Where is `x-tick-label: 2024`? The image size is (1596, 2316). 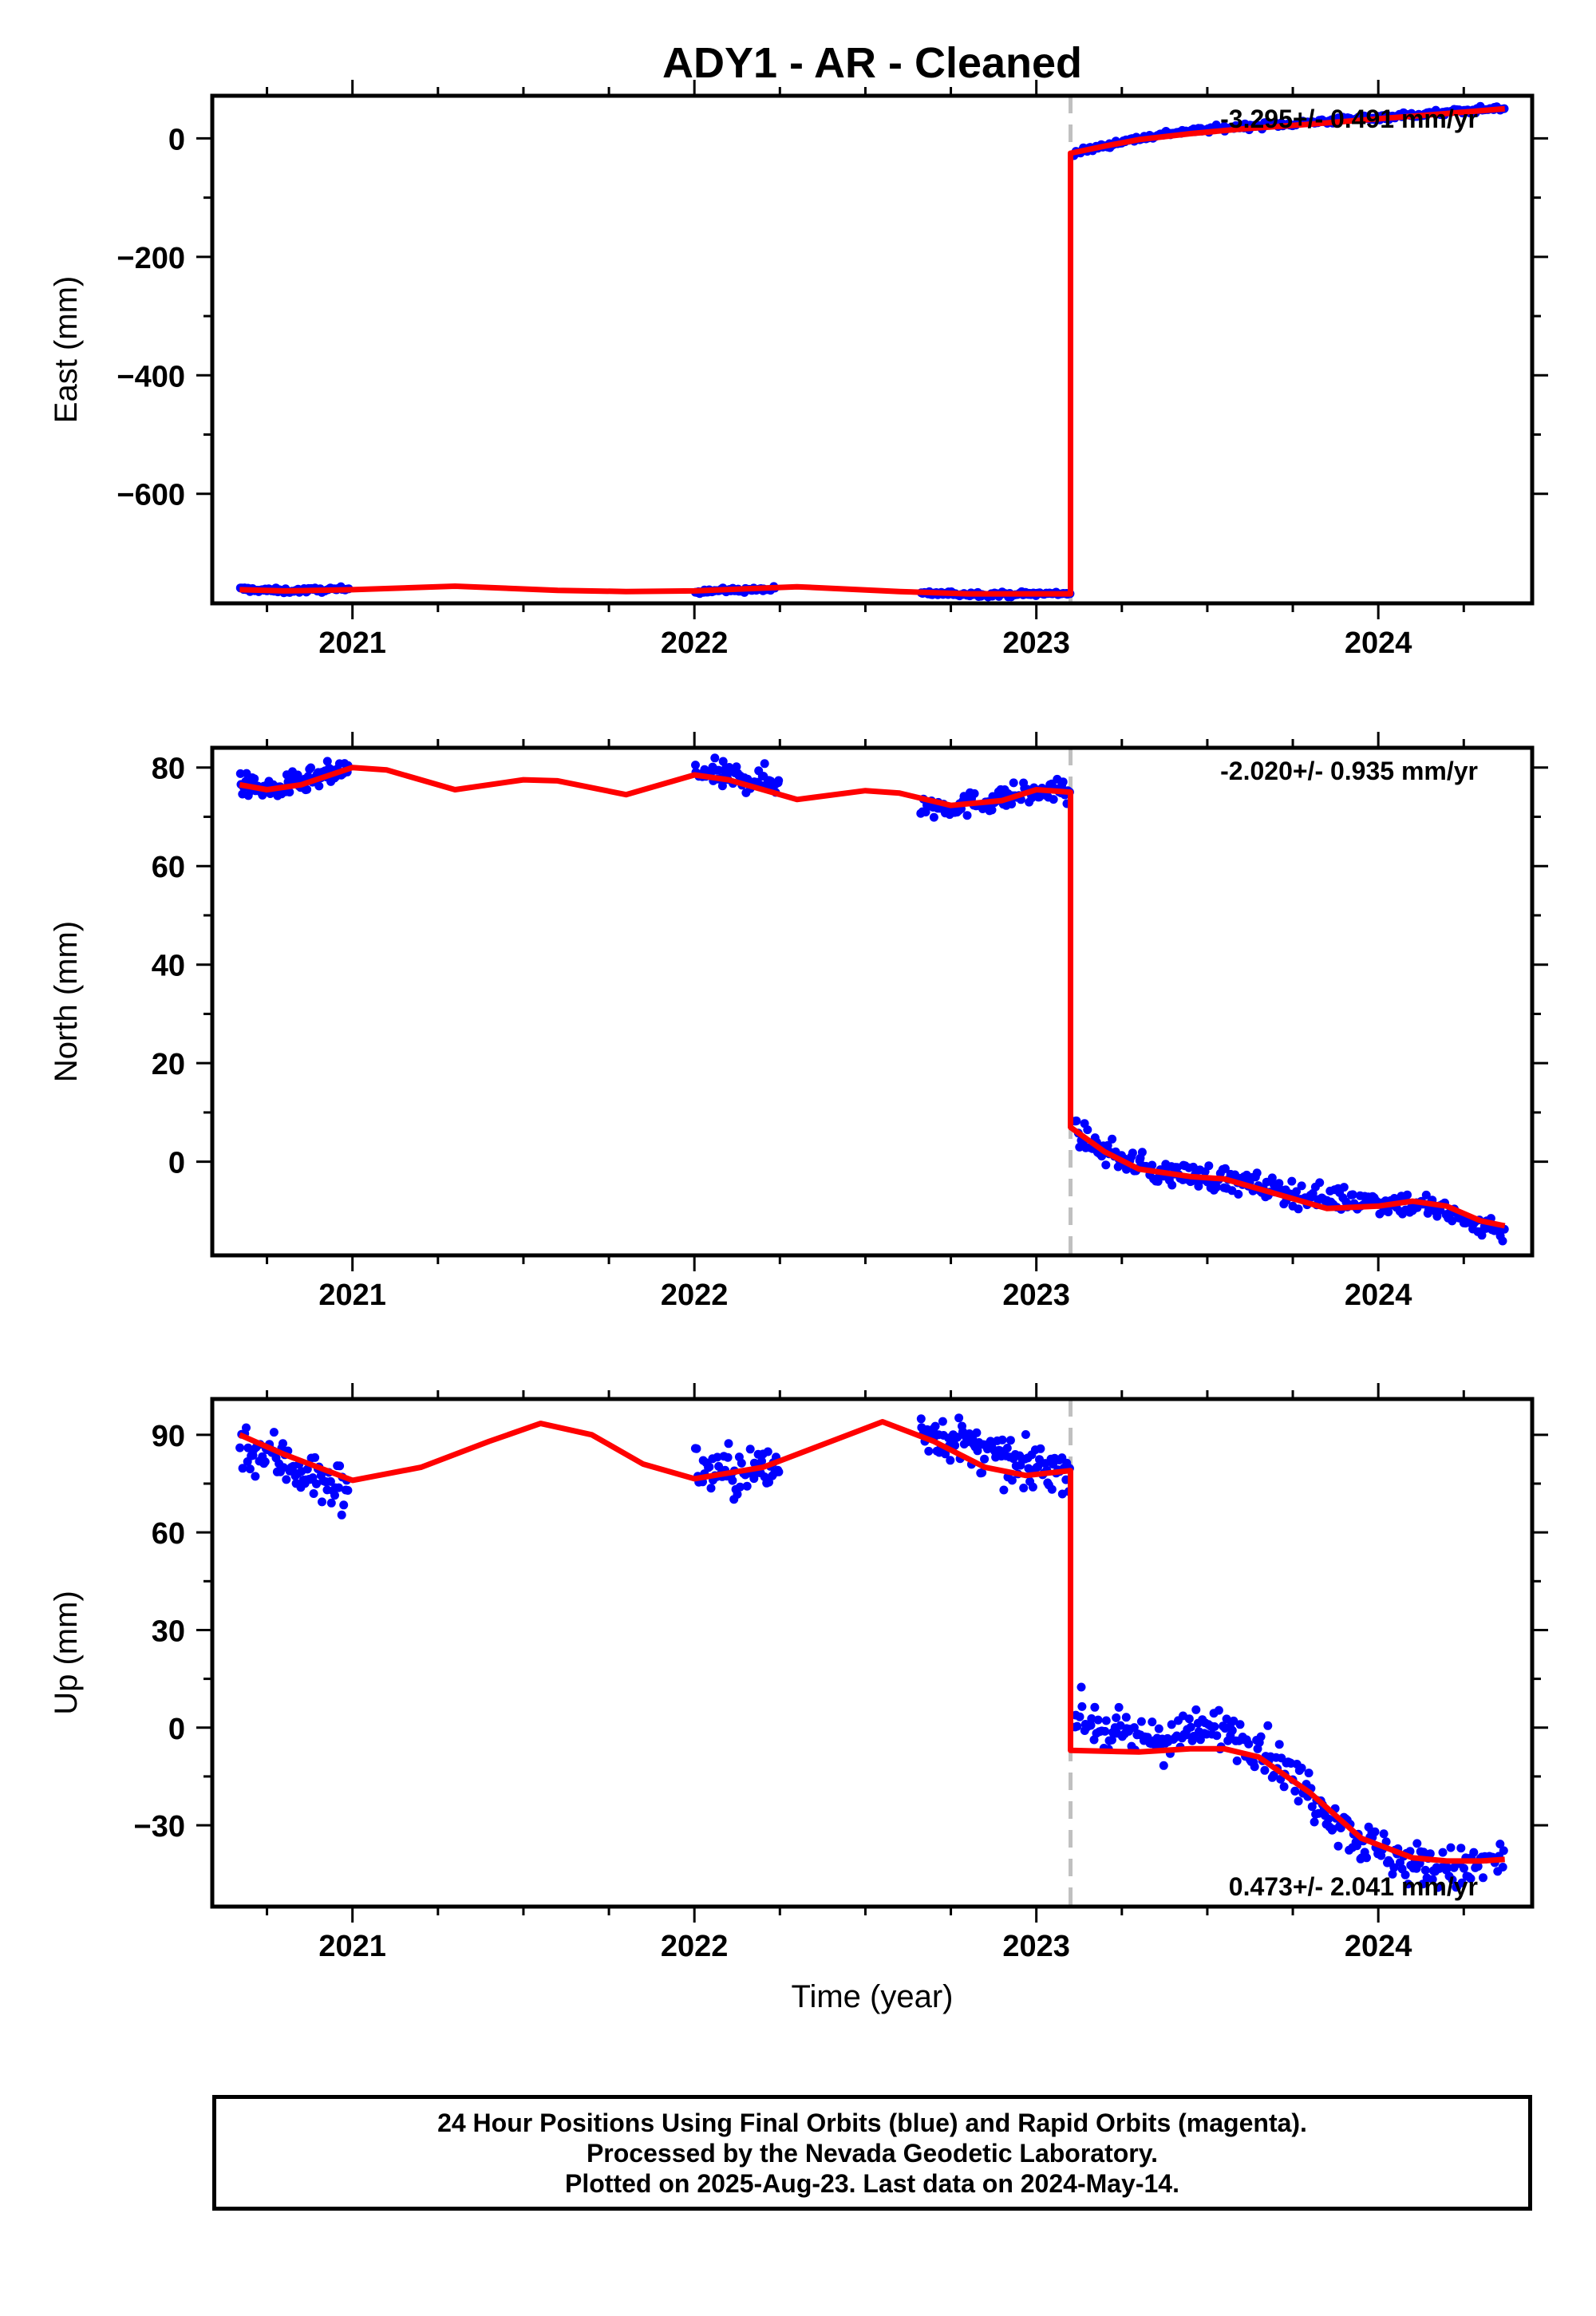
x-tick-label: 2024 is located at coordinates (1378, 1947).